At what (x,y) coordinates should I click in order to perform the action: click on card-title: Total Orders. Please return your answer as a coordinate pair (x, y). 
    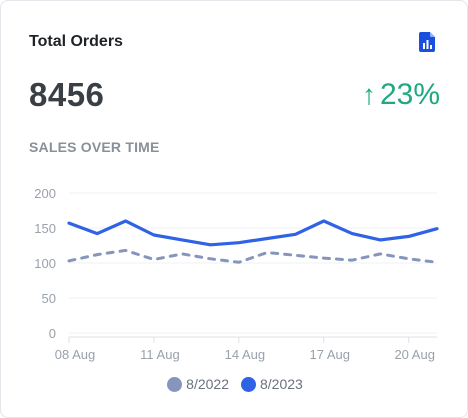
    Looking at the image, I should click on (76, 41).